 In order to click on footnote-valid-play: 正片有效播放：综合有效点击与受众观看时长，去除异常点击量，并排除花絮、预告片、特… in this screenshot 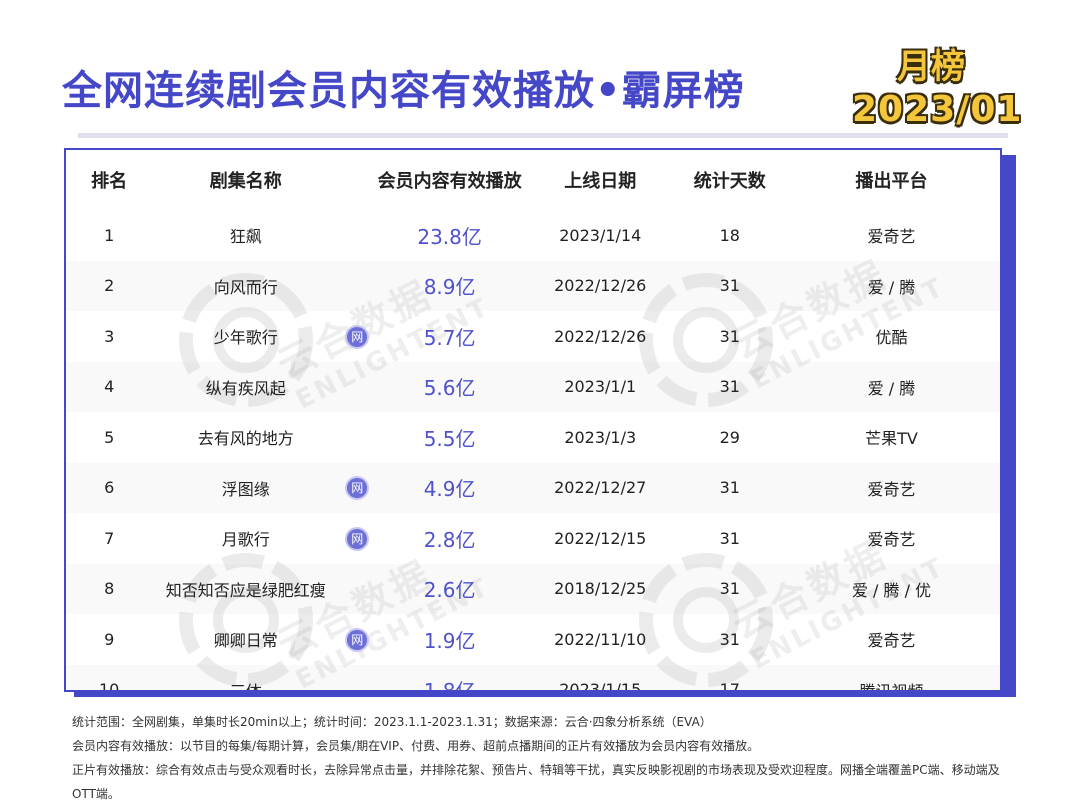, I will do `click(536, 782)`.